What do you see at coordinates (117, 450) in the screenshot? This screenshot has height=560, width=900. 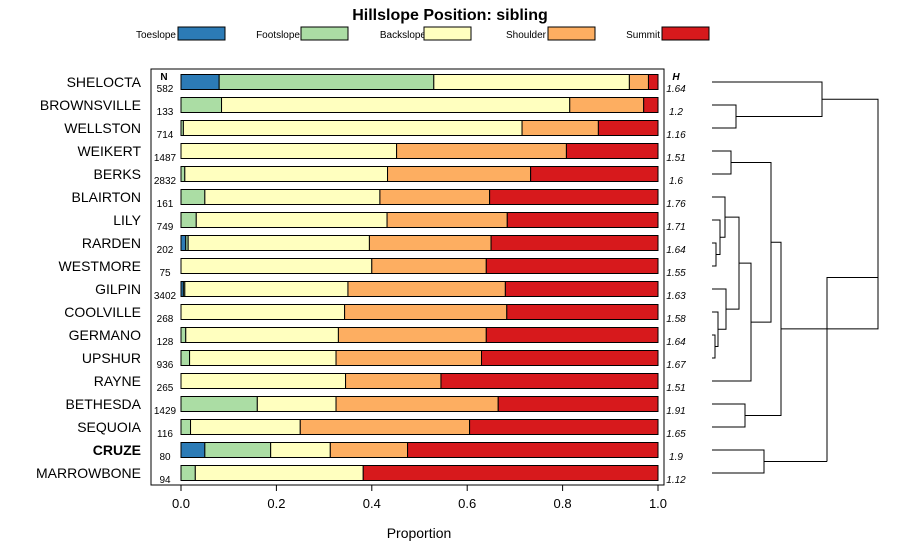 I see `row-label: CRUZE` at bounding box center [117, 450].